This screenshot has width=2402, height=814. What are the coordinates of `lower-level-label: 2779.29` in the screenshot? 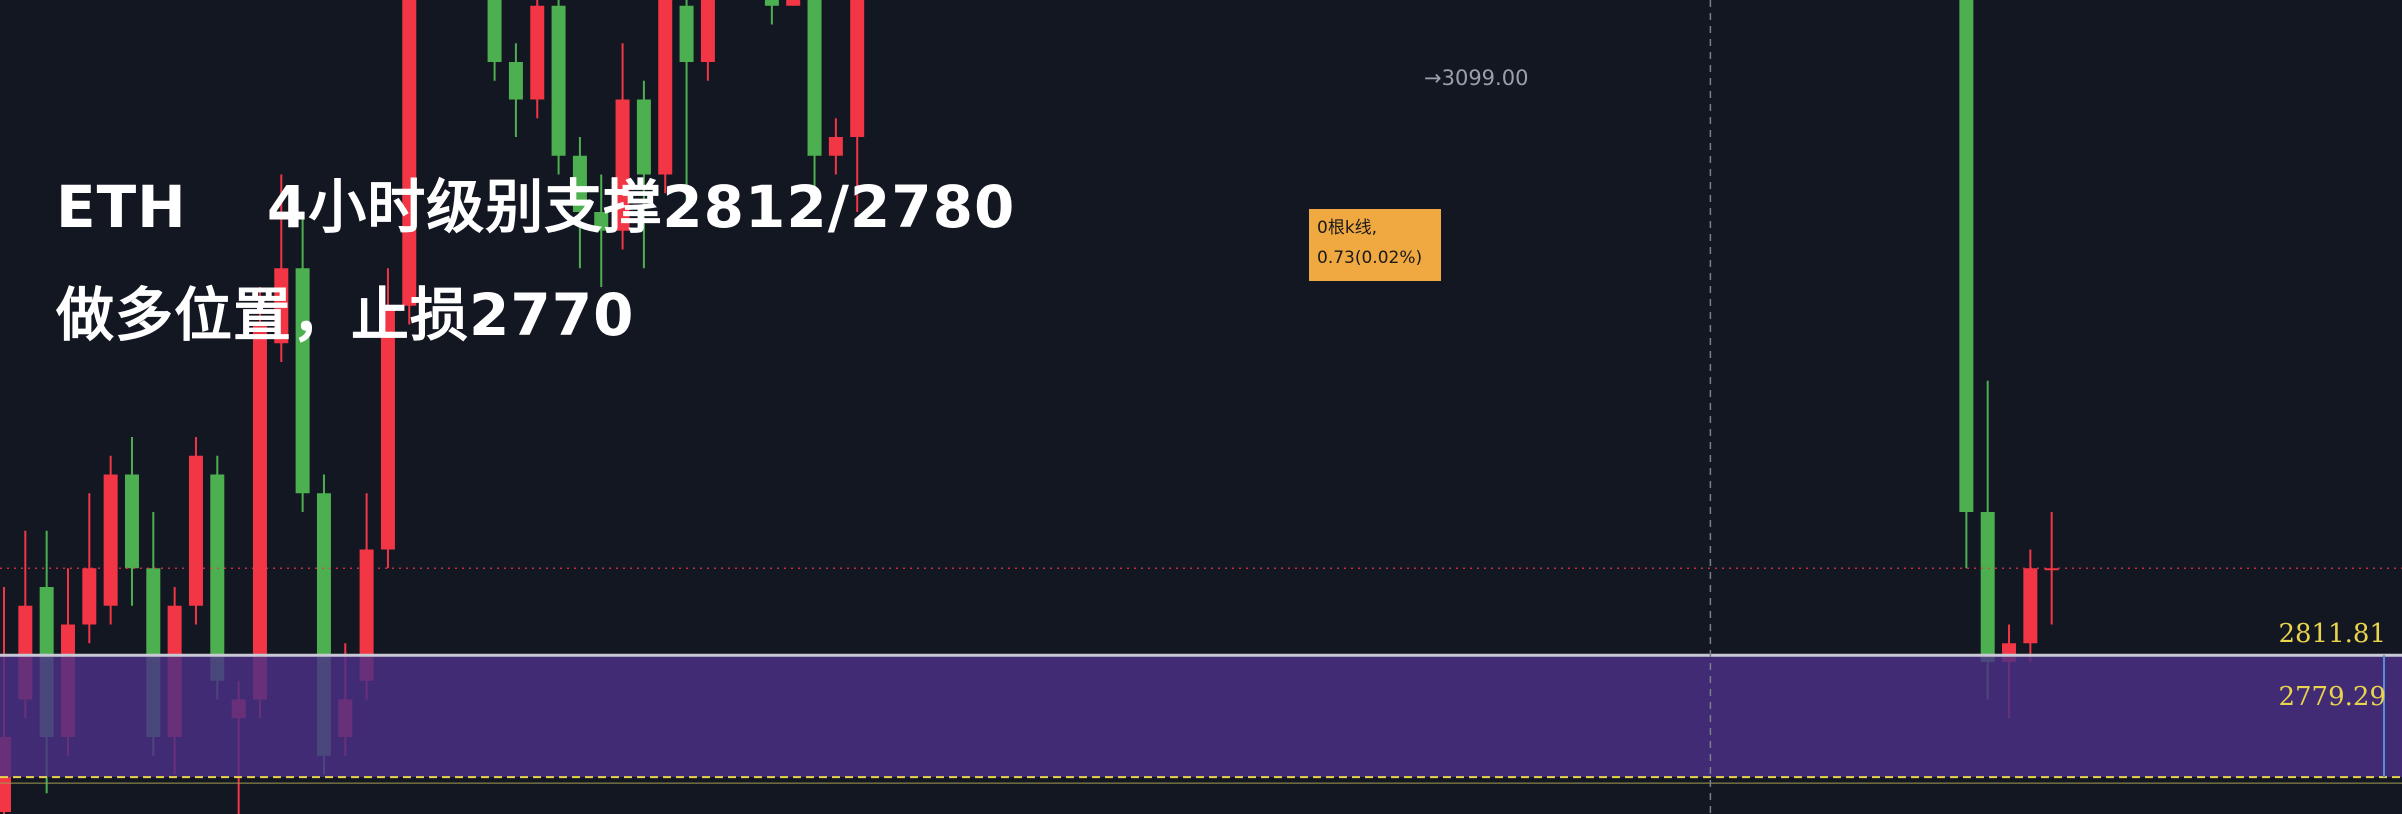 It's located at (2332, 697).